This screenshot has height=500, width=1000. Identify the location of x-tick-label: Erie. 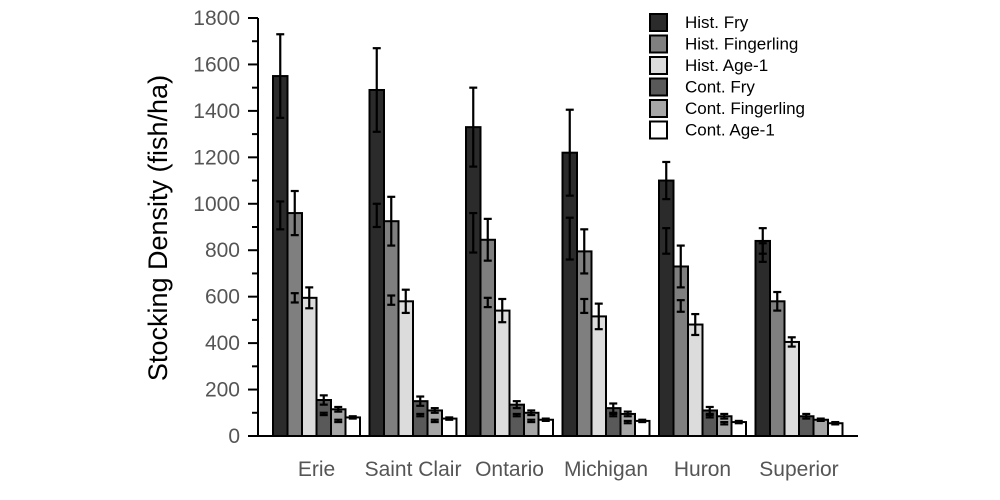
(316, 469).